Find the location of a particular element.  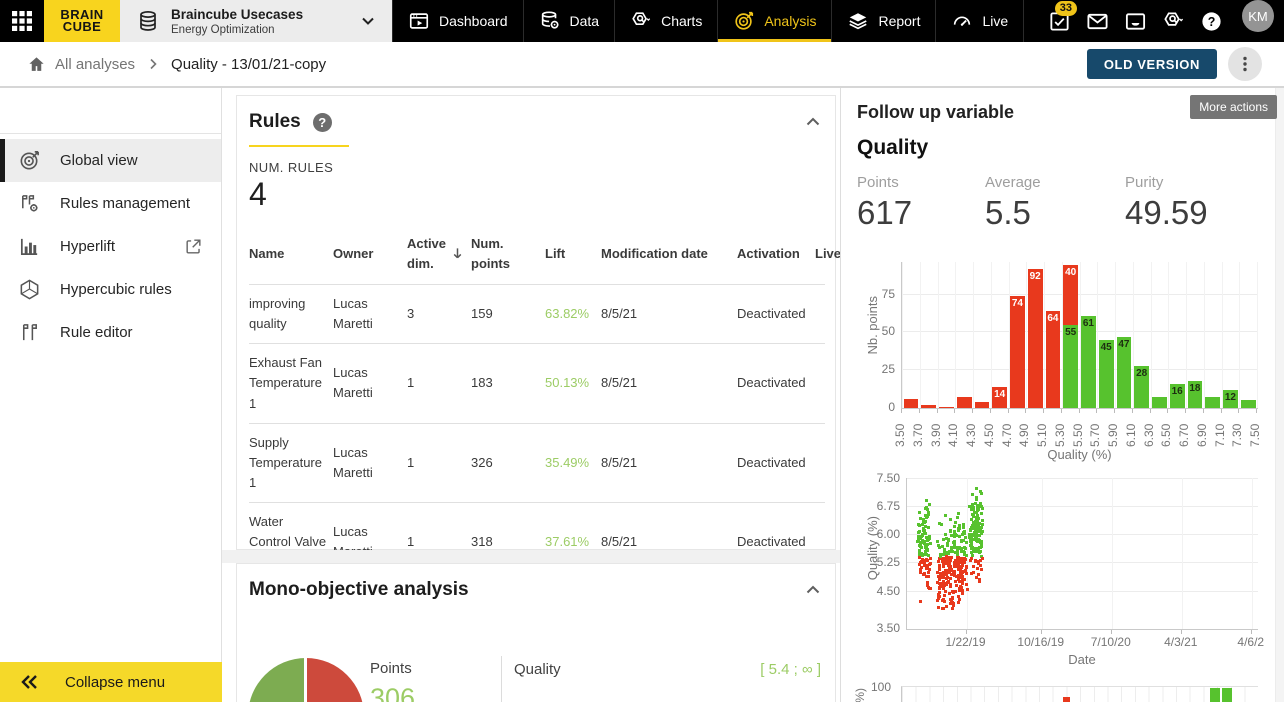

sidebar-item-label: Hyperlift is located at coordinates (88, 246).